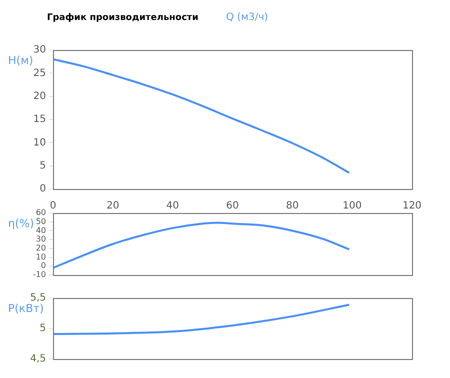 The image size is (450, 378). I want to click on x-tick-label: 120, so click(412, 206).